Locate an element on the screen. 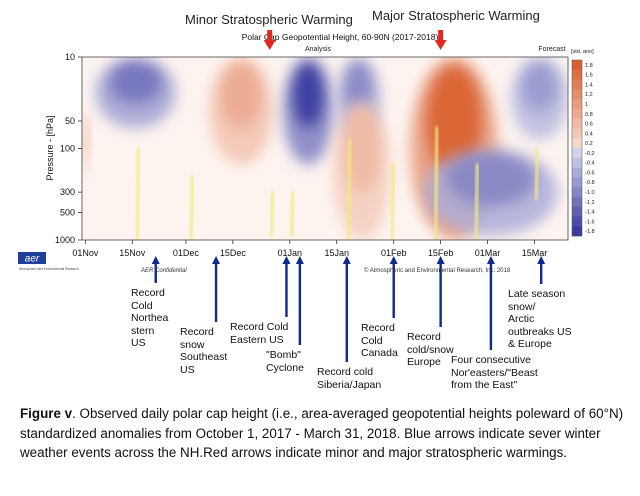 This screenshot has width=640, height=496. colorbar-tick-13: -1.0 is located at coordinates (590, 193).